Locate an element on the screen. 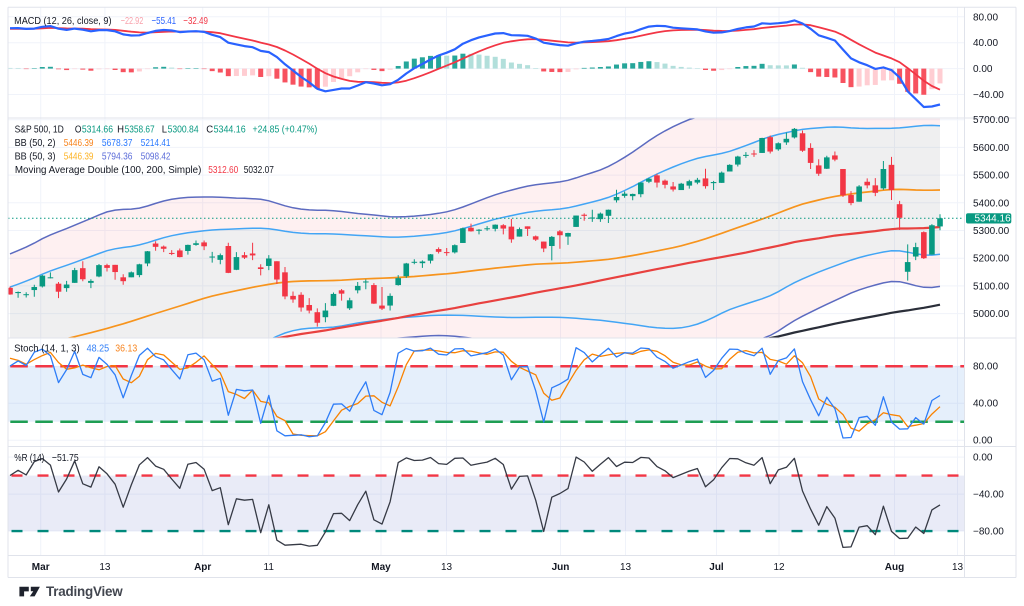 This screenshot has height=606, width=1024. svg-text: 5400.00 is located at coordinates (991, 203).